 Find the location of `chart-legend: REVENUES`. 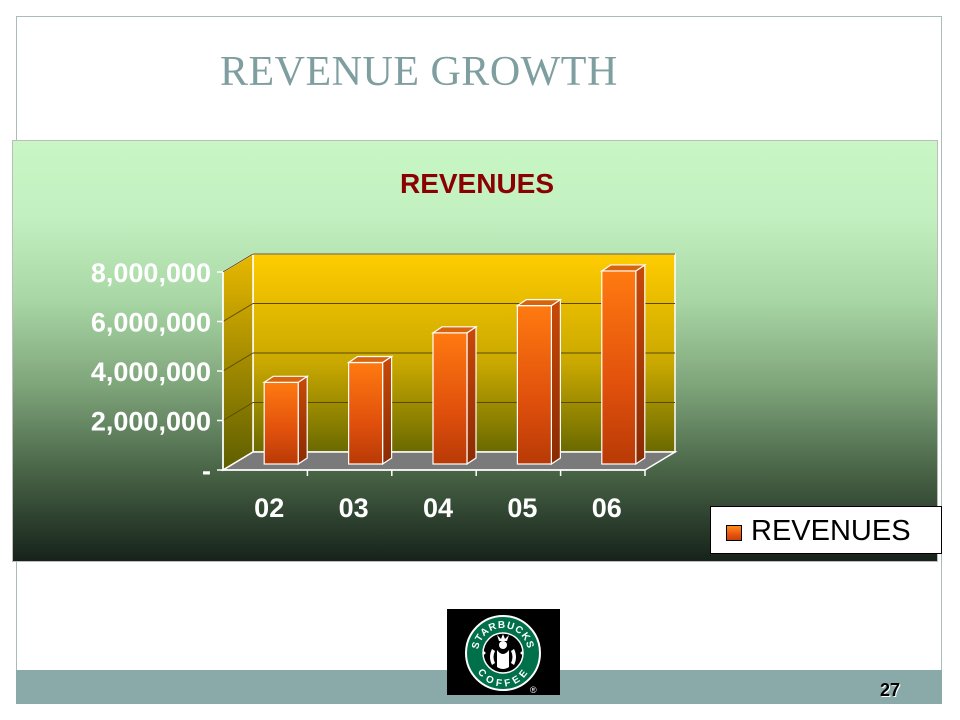

chart-legend: REVENUES is located at coordinates (826, 530).